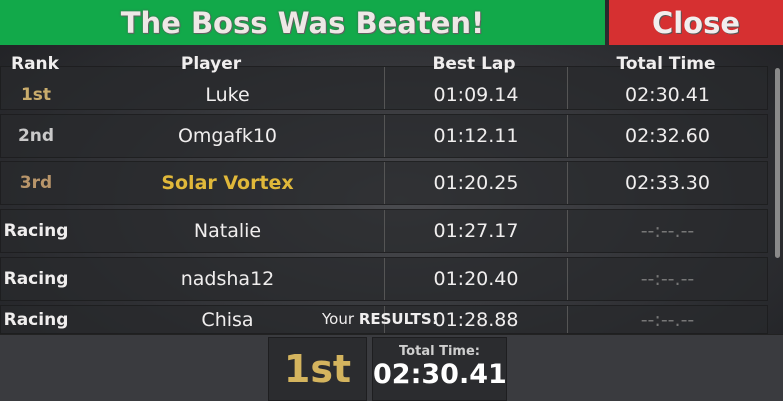 The width and height of the screenshot is (783, 401). I want to click on leaderboard-row: Racing Chisa 01:28.88 --:--.--, so click(384, 319).